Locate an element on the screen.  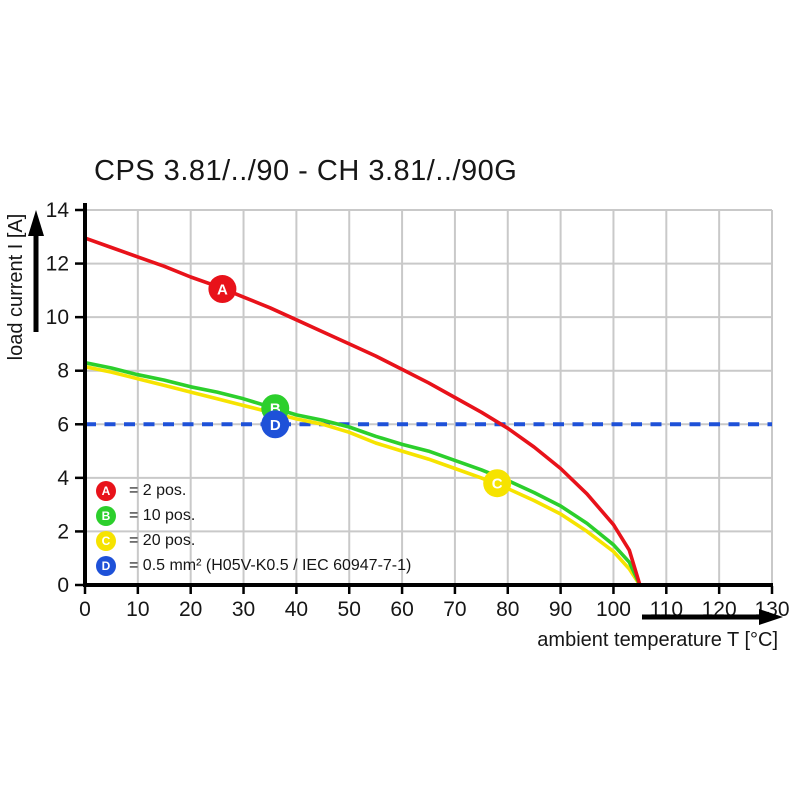
chart-title: CPS 3.81/../90 - CH 3.81/../90G is located at coordinates (306, 171).